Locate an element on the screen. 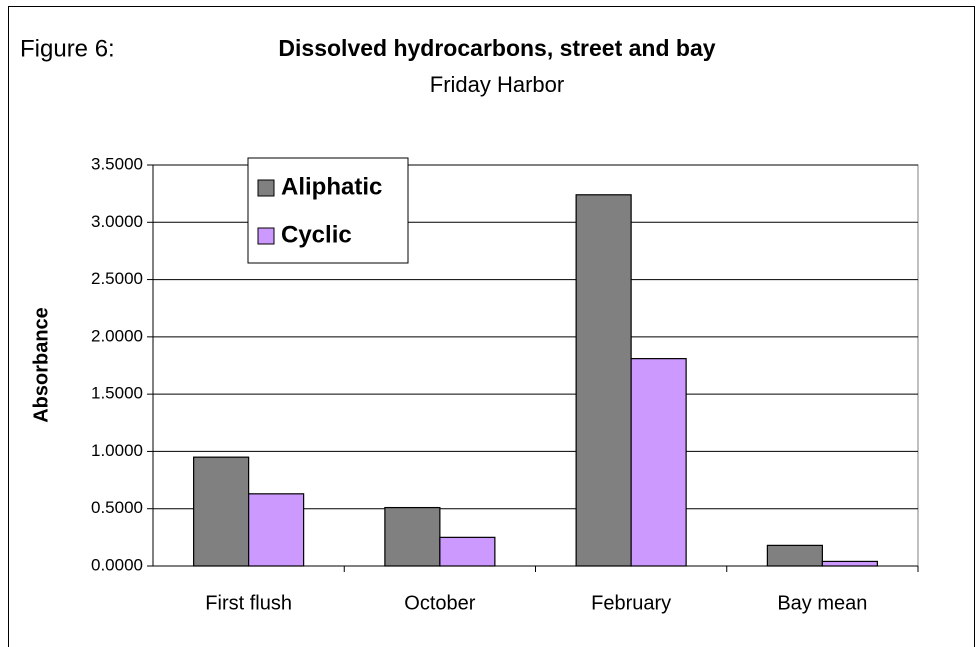 This screenshot has height=647, width=977. y-tick-label: 2.5000 is located at coordinates (117, 278).